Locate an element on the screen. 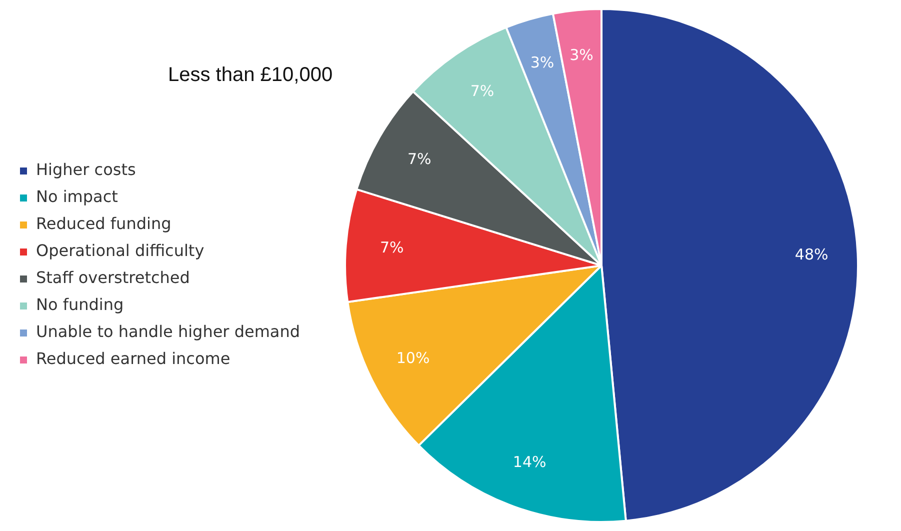  data-label: 10% is located at coordinates (413, 357).